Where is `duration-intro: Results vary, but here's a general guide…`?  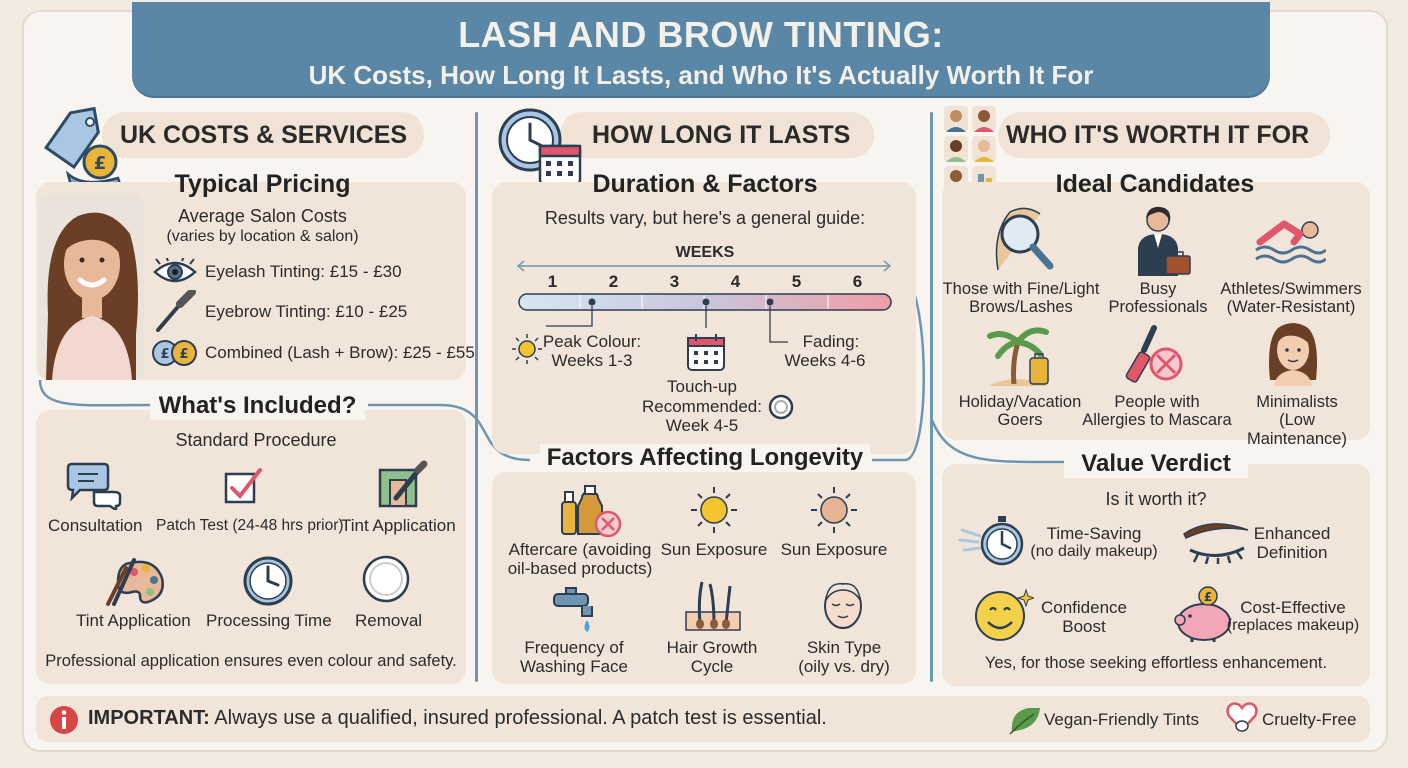
duration-intro: Results vary, but here's a general guide… is located at coordinates (705, 218).